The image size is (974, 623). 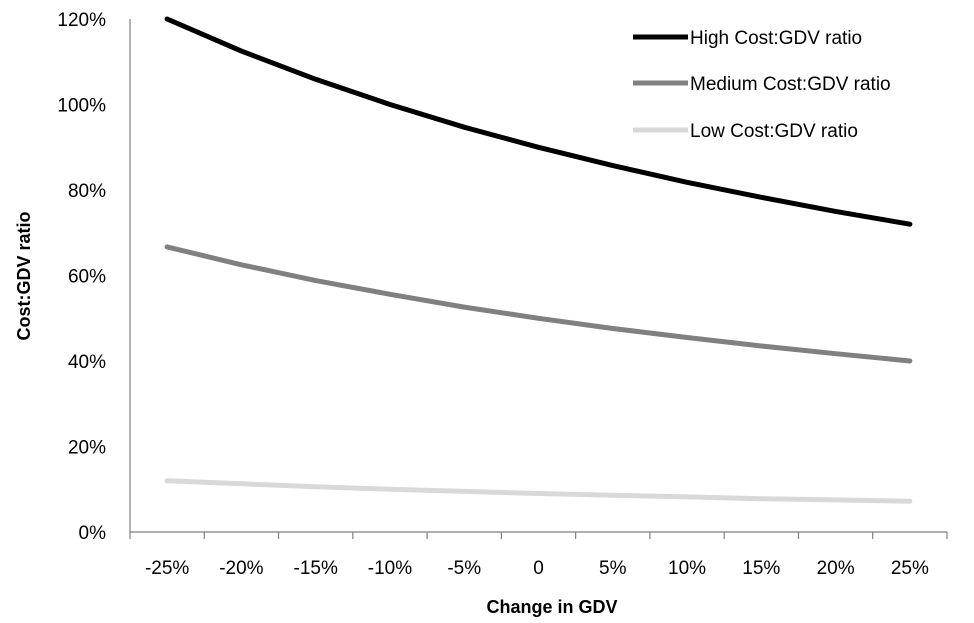 What do you see at coordinates (551, 607) in the screenshot?
I see `x-axis-title: Change in GDV` at bounding box center [551, 607].